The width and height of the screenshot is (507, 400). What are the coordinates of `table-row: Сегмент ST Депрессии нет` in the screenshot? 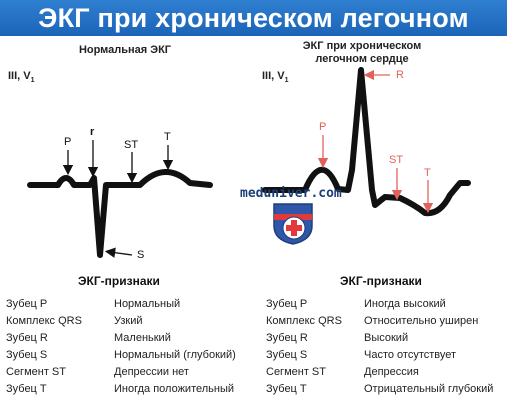 It's located at (97, 372).